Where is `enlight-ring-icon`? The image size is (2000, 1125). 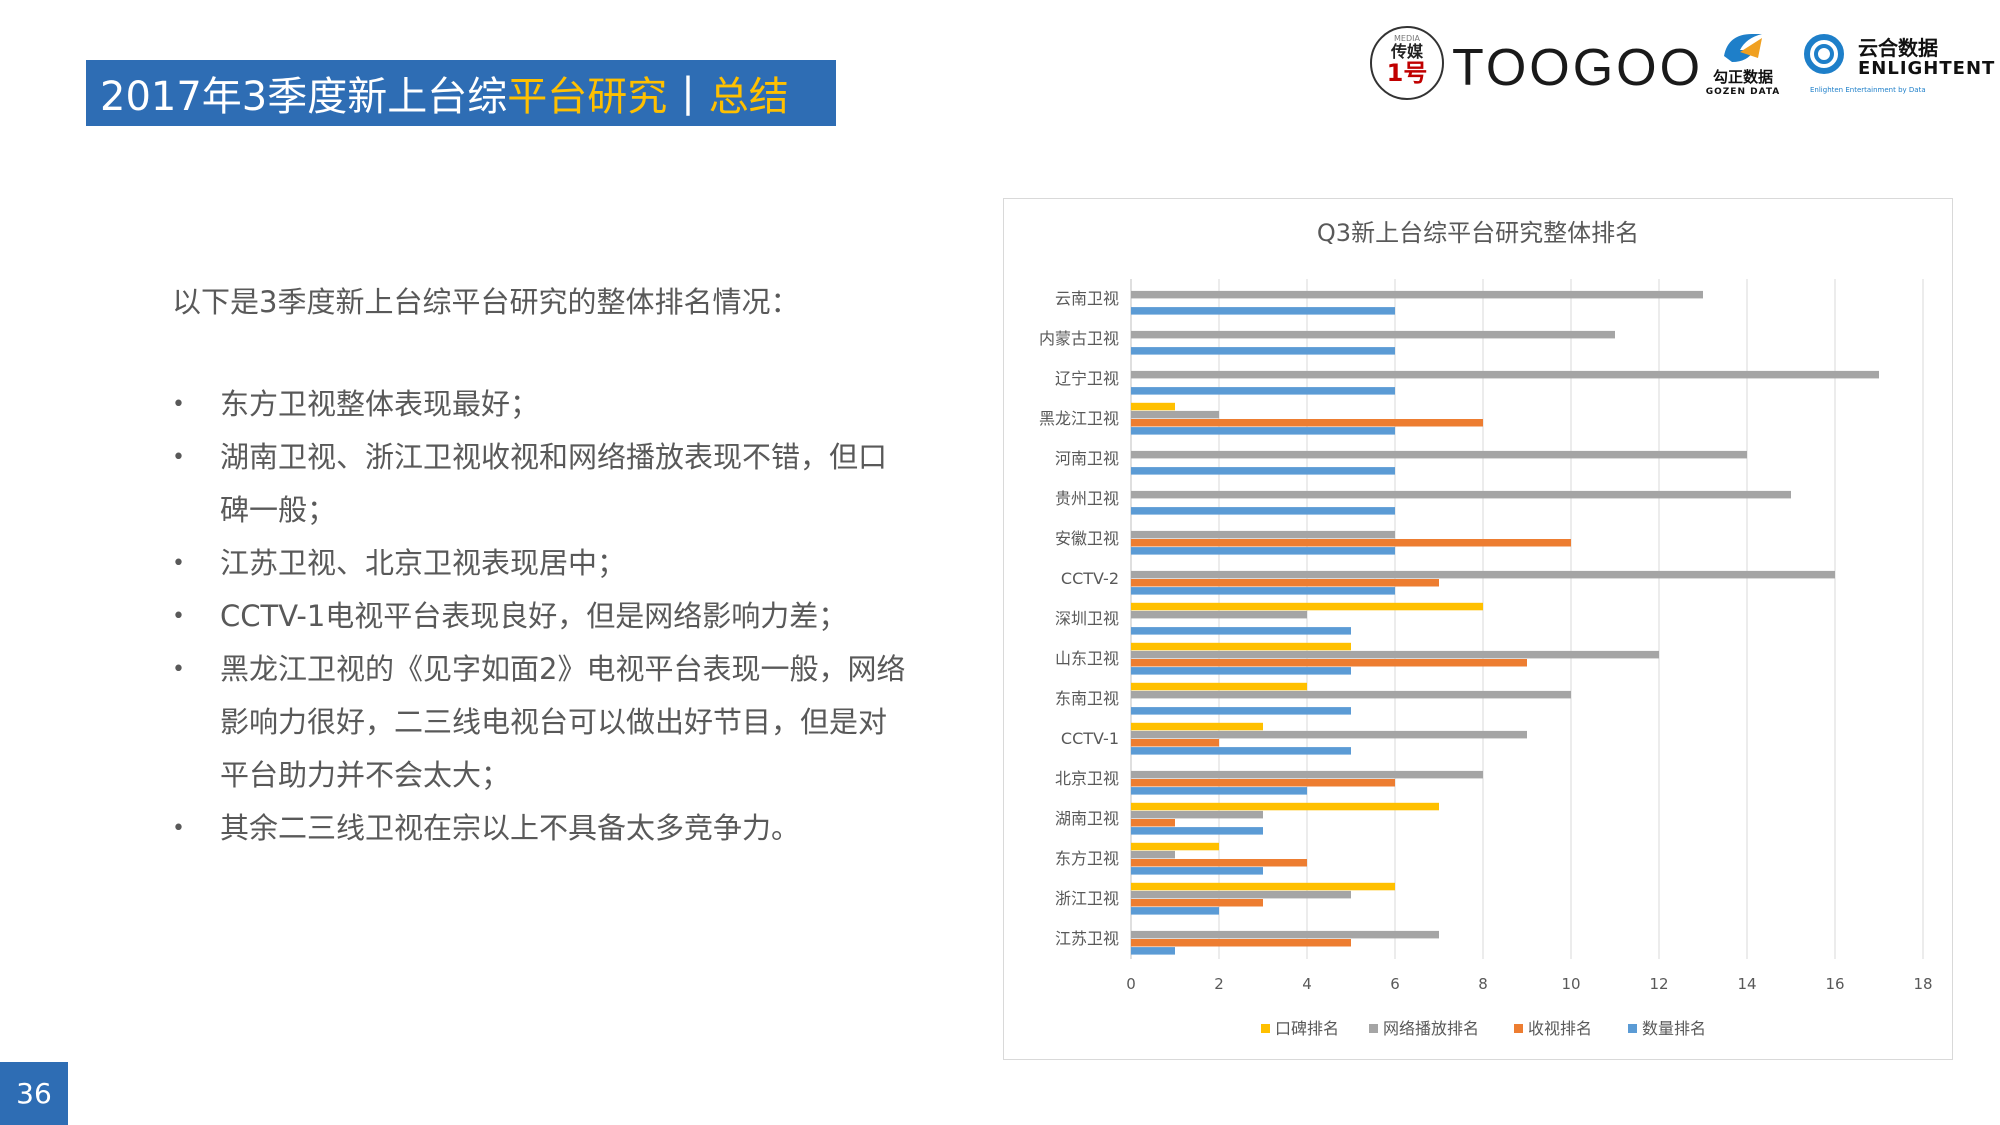 enlight-ring-icon is located at coordinates (1824, 54).